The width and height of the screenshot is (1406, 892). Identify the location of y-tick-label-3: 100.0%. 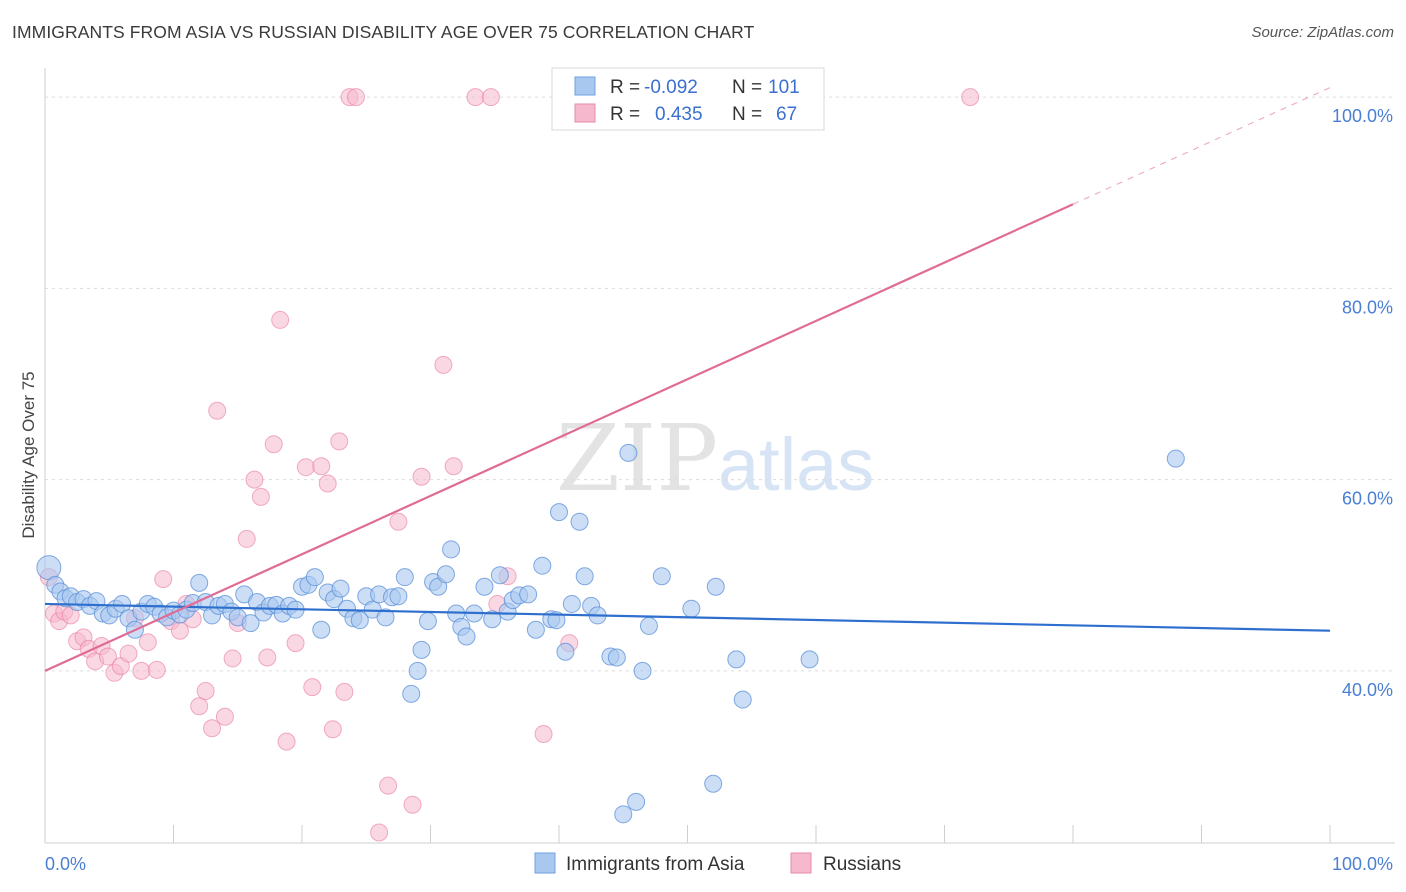
(1362, 116).